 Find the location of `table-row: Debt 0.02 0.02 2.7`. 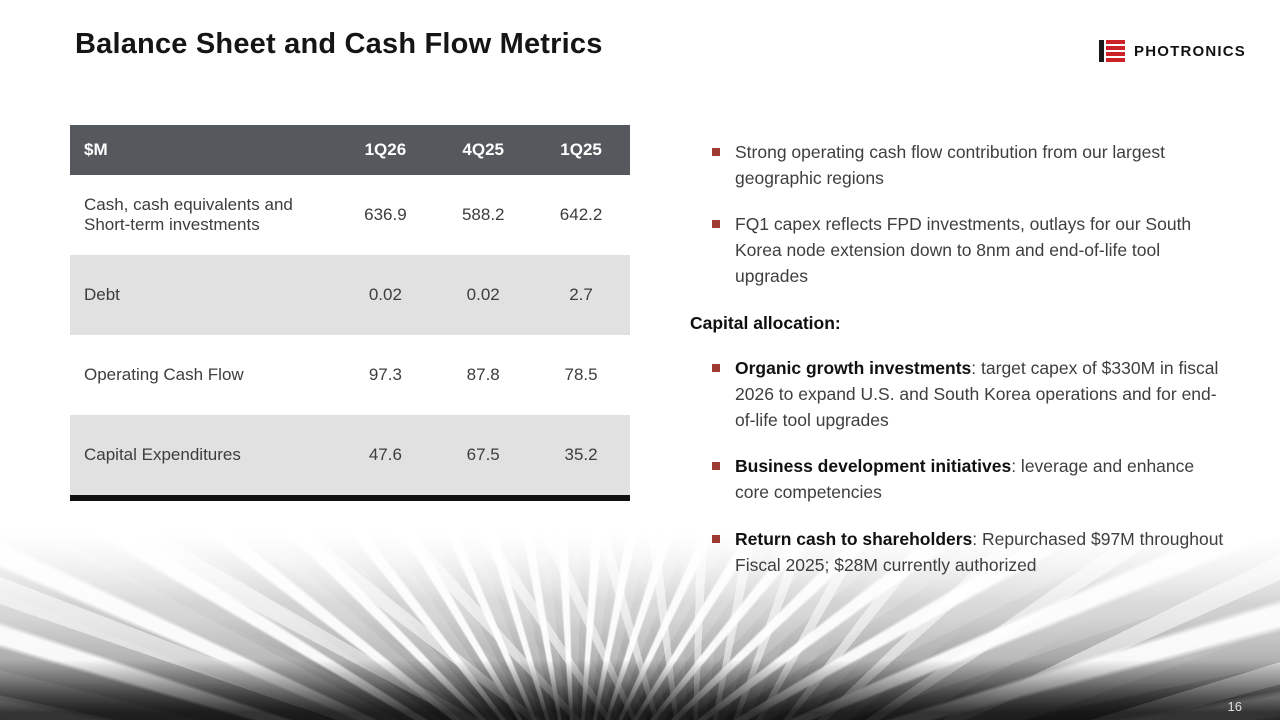

table-row: Debt 0.02 0.02 2.7 is located at coordinates (350, 295).